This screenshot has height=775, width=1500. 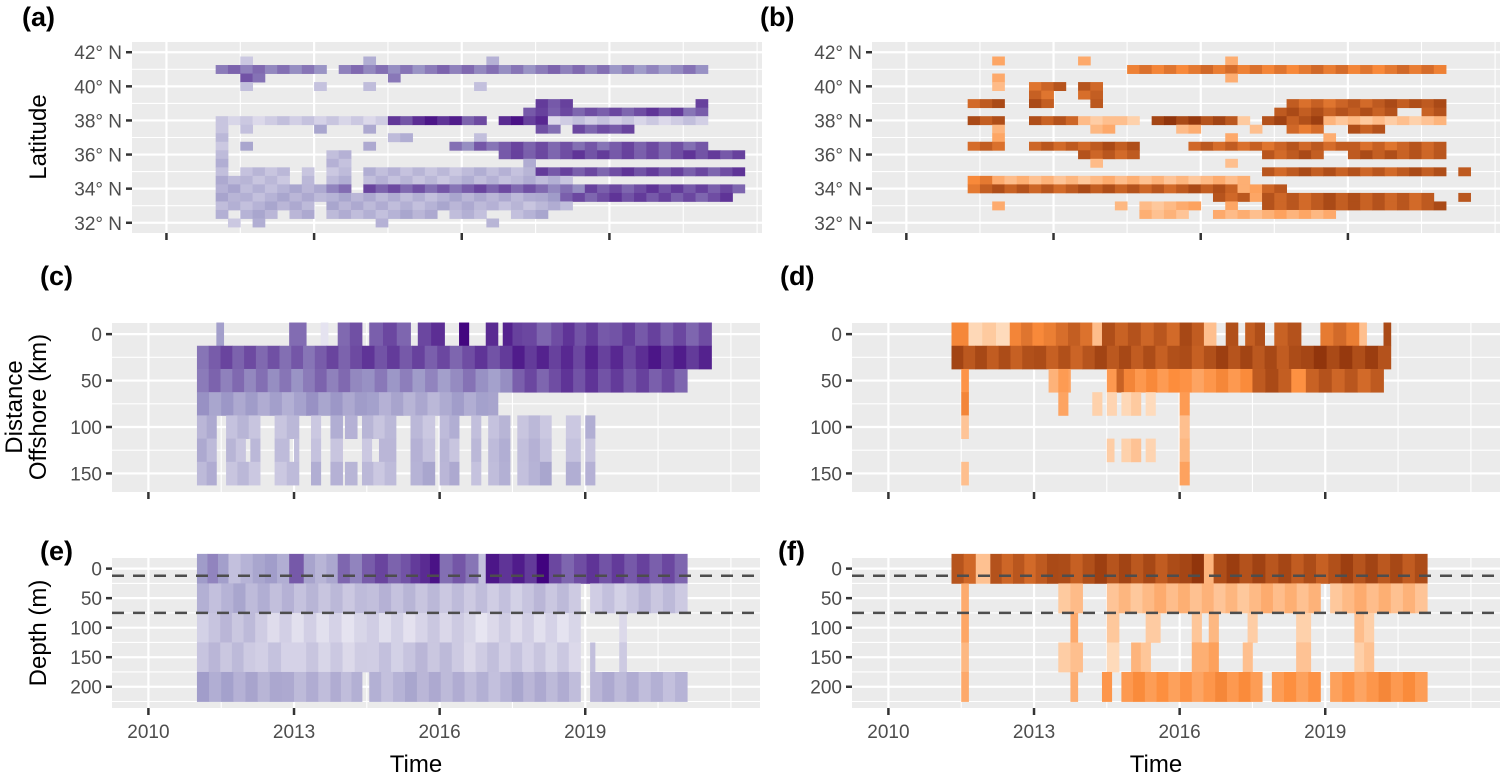 I want to click on x-tick-label: 2010, so click(x=148, y=732).